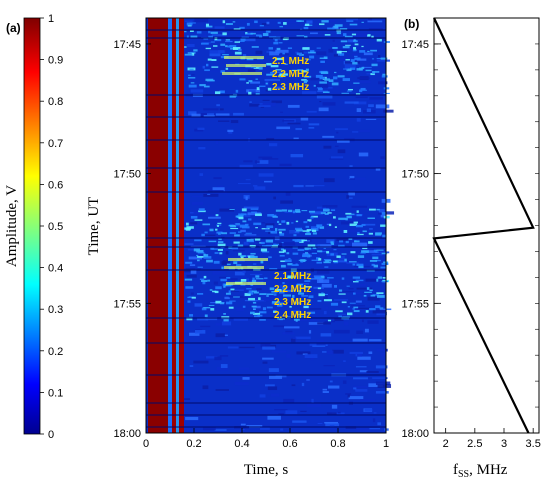 The image size is (550, 487). Describe the element at coordinates (415, 304) in the screenshot. I see `sweep-y-tick-label: 17:55` at that location.